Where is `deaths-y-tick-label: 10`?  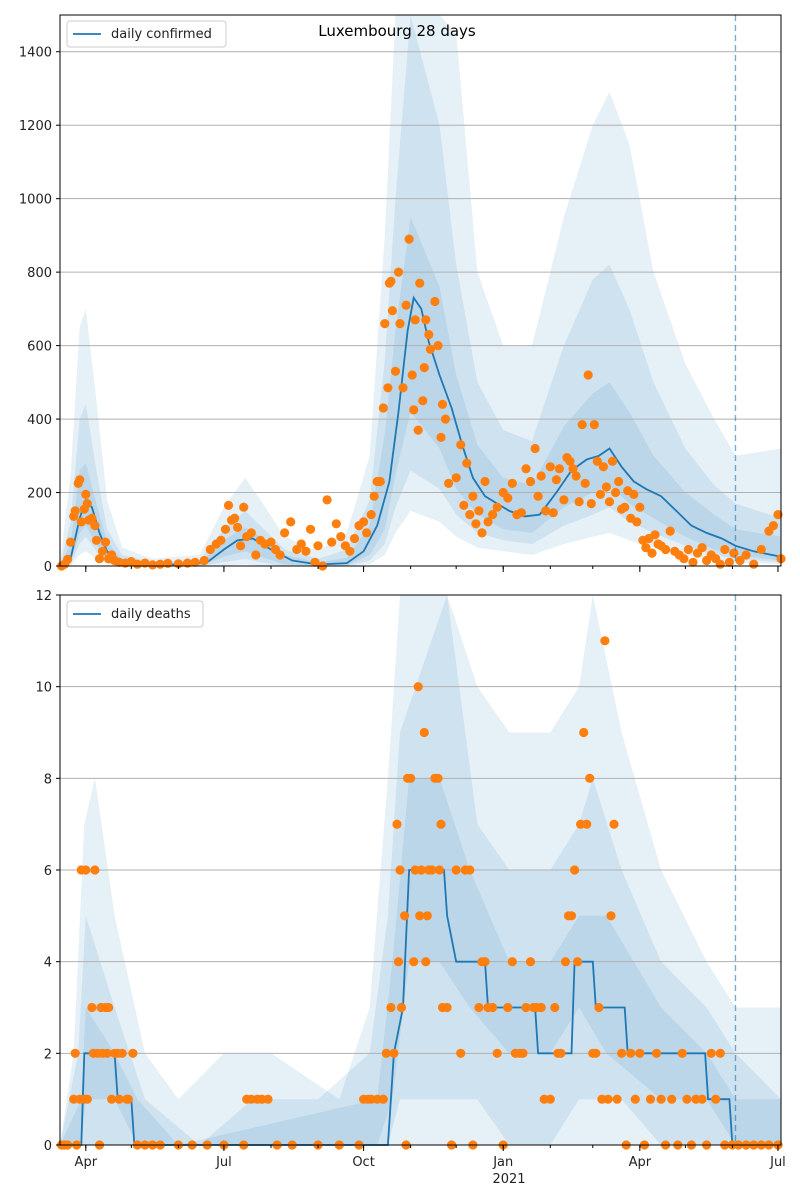 deaths-y-tick-label: 10 is located at coordinates (43, 688).